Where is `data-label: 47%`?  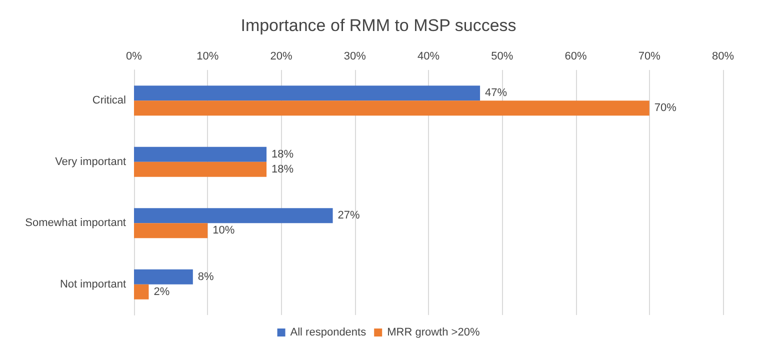
data-label: 47% is located at coordinates (496, 93).